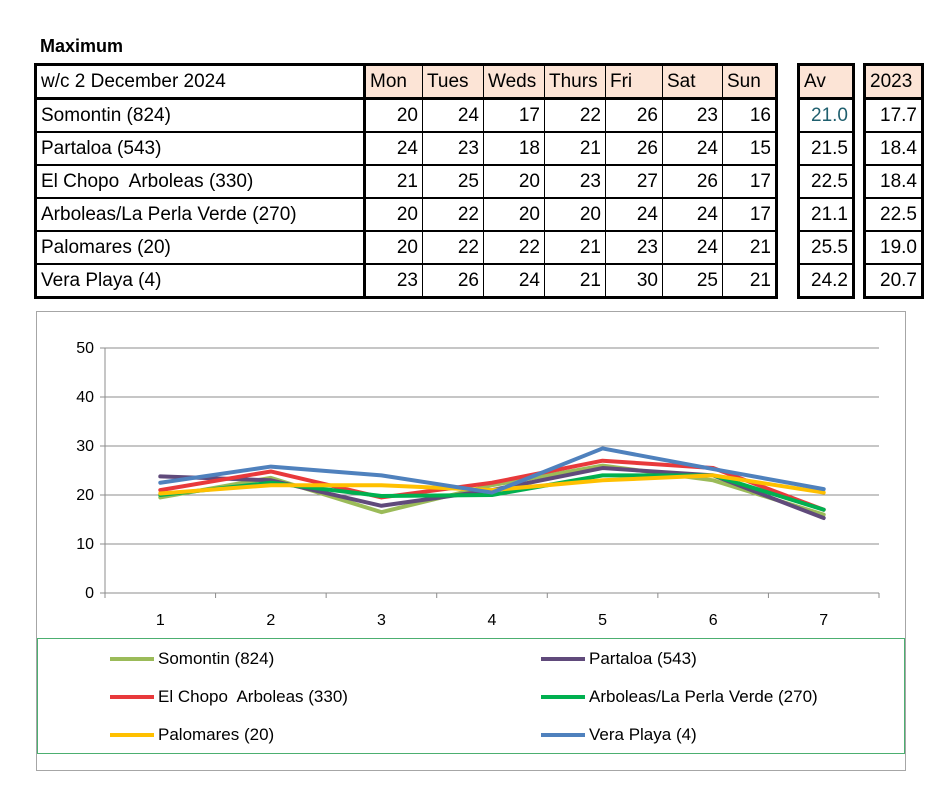 The height and width of the screenshot is (800, 936). I want to click on average-header: Av, so click(826, 82).